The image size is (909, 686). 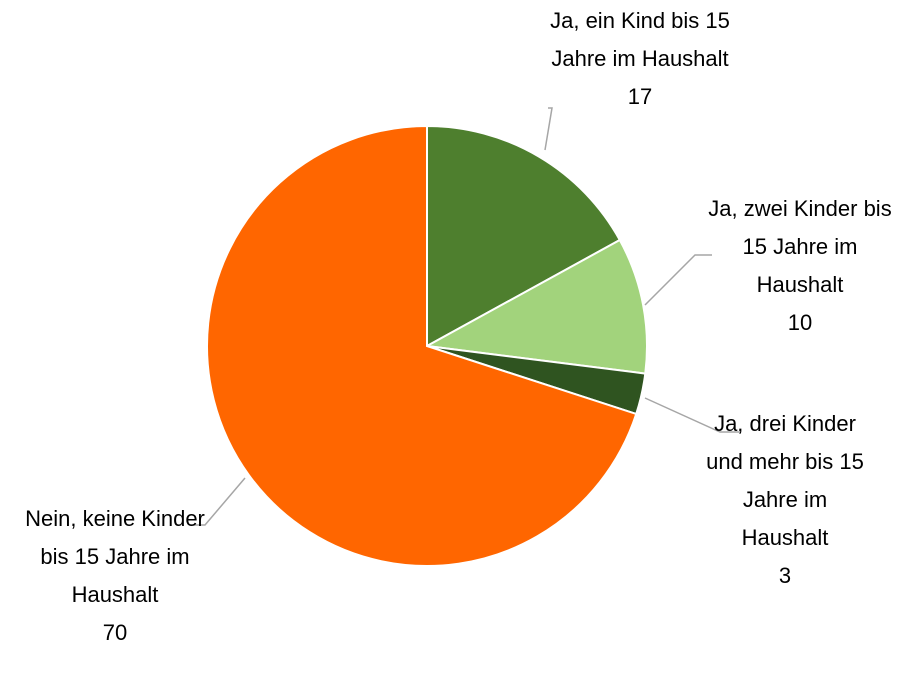 I want to click on data-label: Ja, ein Kind bis 15 Jahre im Haushalt 17, so click(x=640, y=59).